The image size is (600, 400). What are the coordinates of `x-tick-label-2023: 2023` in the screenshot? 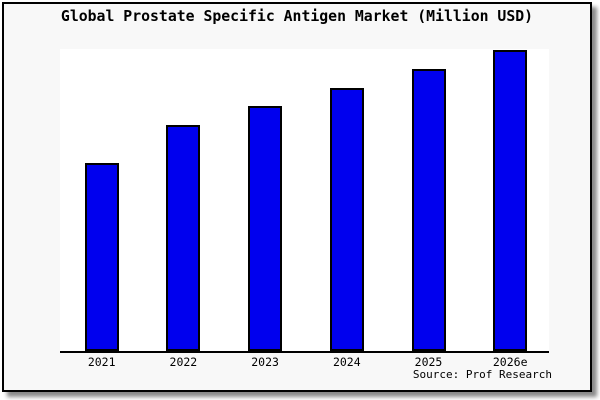 It's located at (265, 362).